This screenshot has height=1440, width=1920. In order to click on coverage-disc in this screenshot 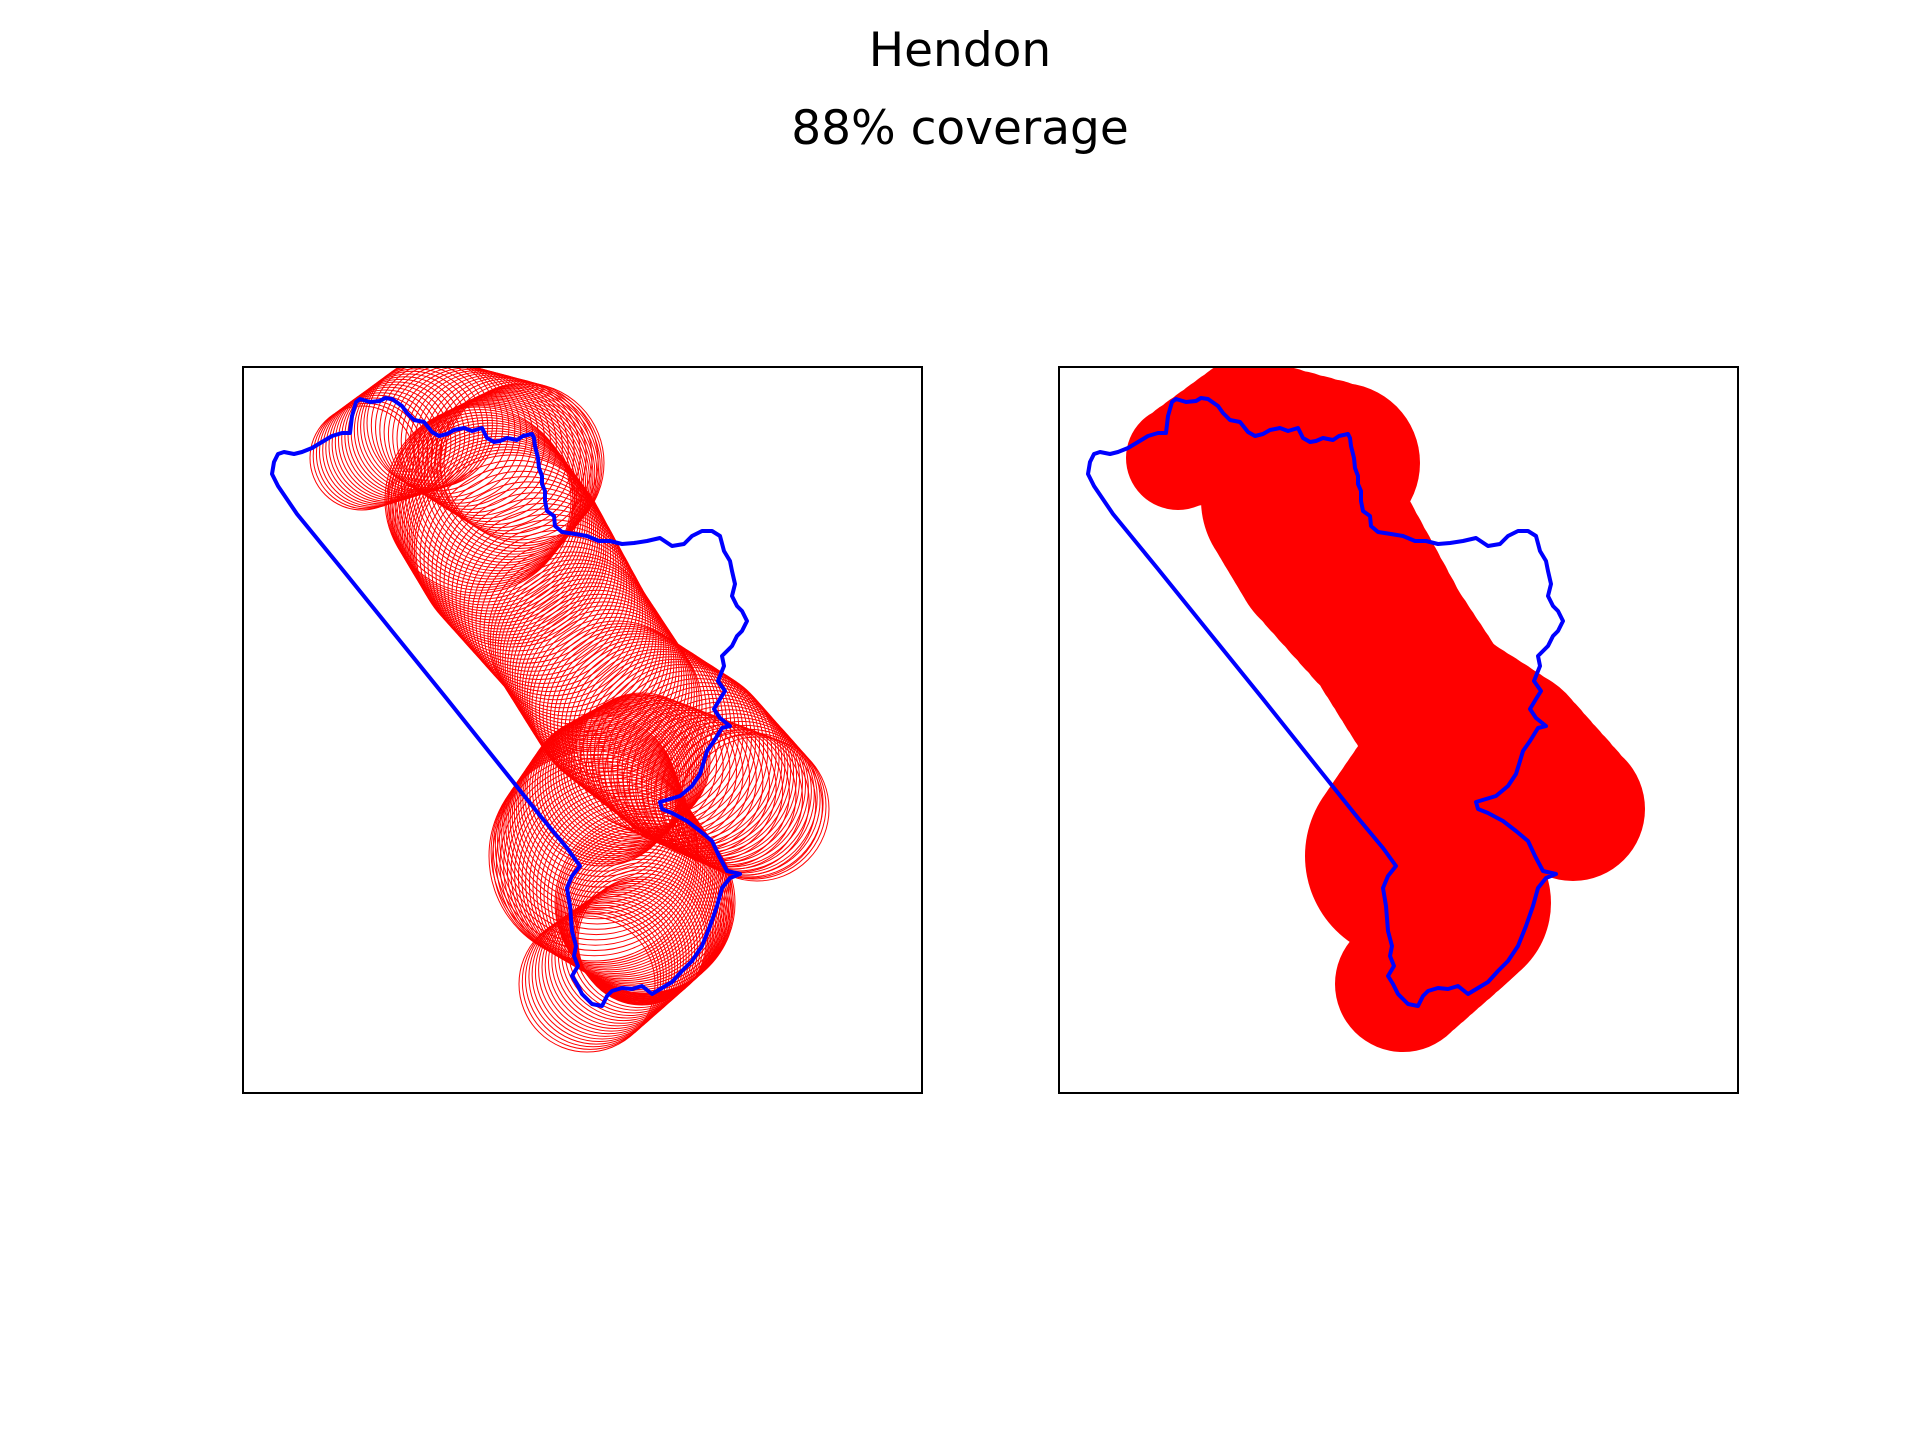, I will do `click(1403, 984)`.